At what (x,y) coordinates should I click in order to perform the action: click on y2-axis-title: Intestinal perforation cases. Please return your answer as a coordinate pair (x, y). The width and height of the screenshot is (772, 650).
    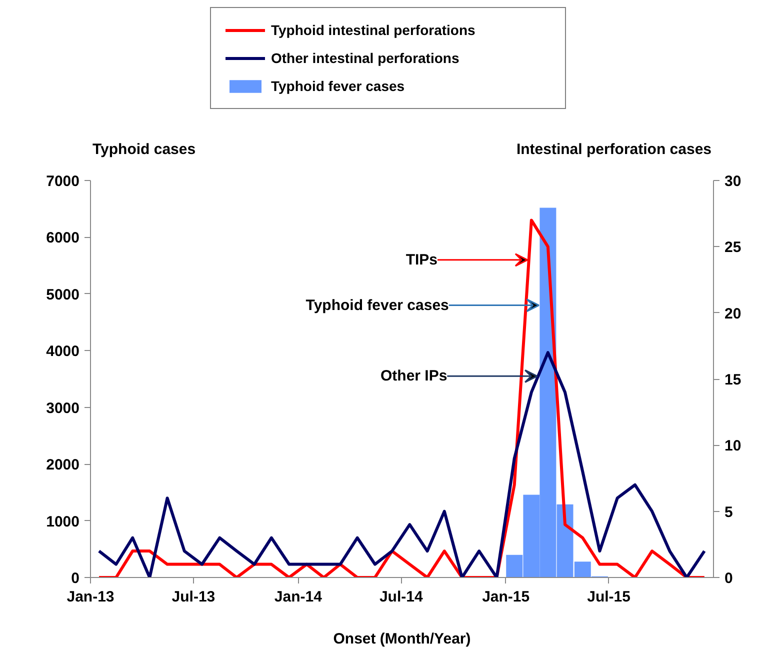
    Looking at the image, I should click on (614, 149).